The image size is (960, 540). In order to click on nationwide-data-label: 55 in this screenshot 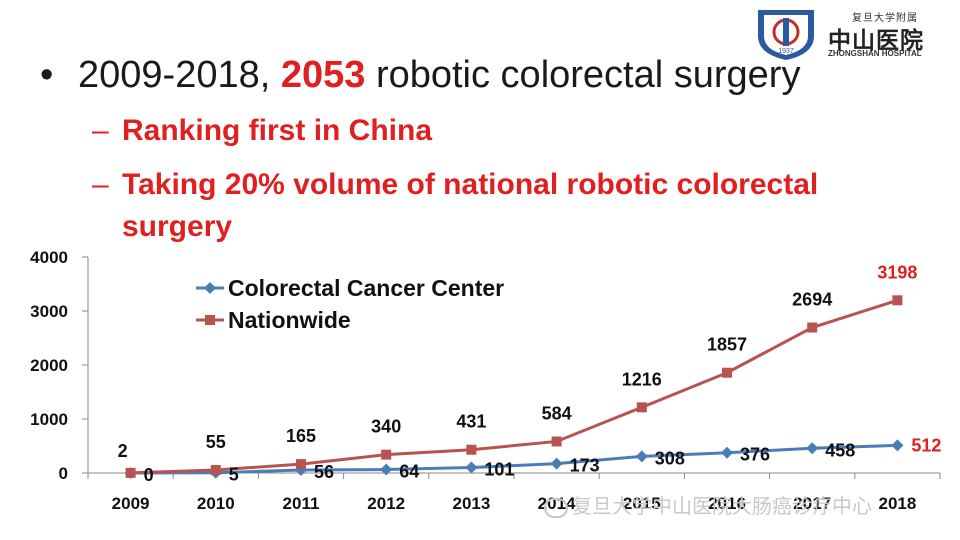, I will do `click(216, 442)`.